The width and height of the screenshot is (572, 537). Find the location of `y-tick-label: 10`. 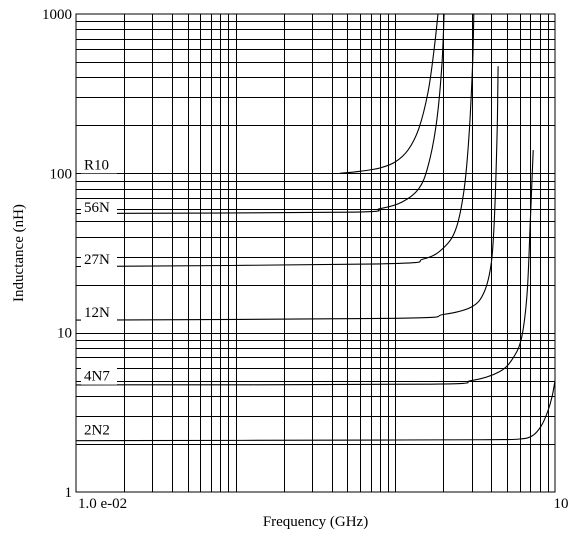

y-tick-label: 10 is located at coordinates (64, 334).